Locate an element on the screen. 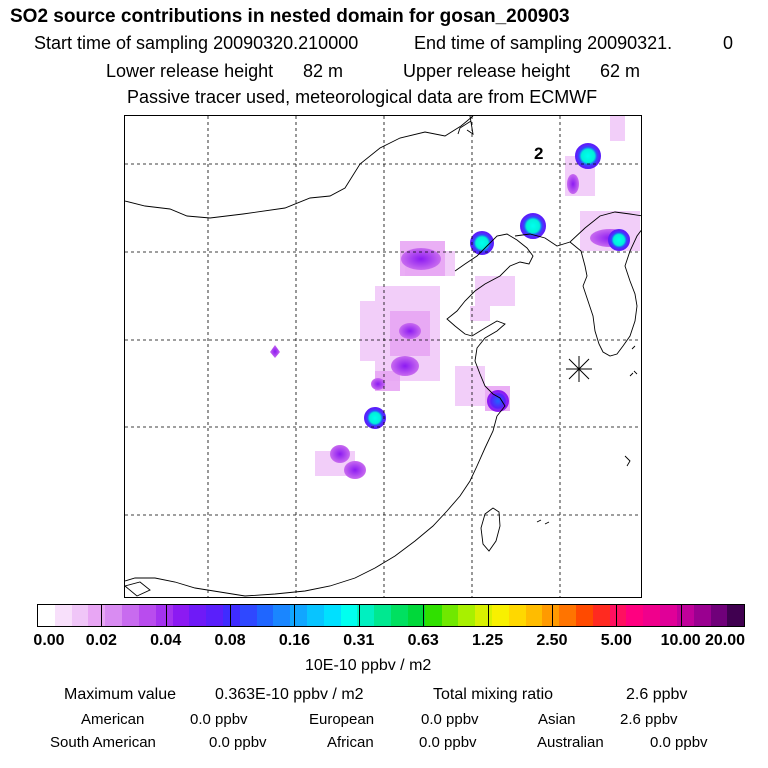 Image resolution: width=768 pixels, height=768 pixels. color-legend-tick-label: 0.08 is located at coordinates (230, 640).